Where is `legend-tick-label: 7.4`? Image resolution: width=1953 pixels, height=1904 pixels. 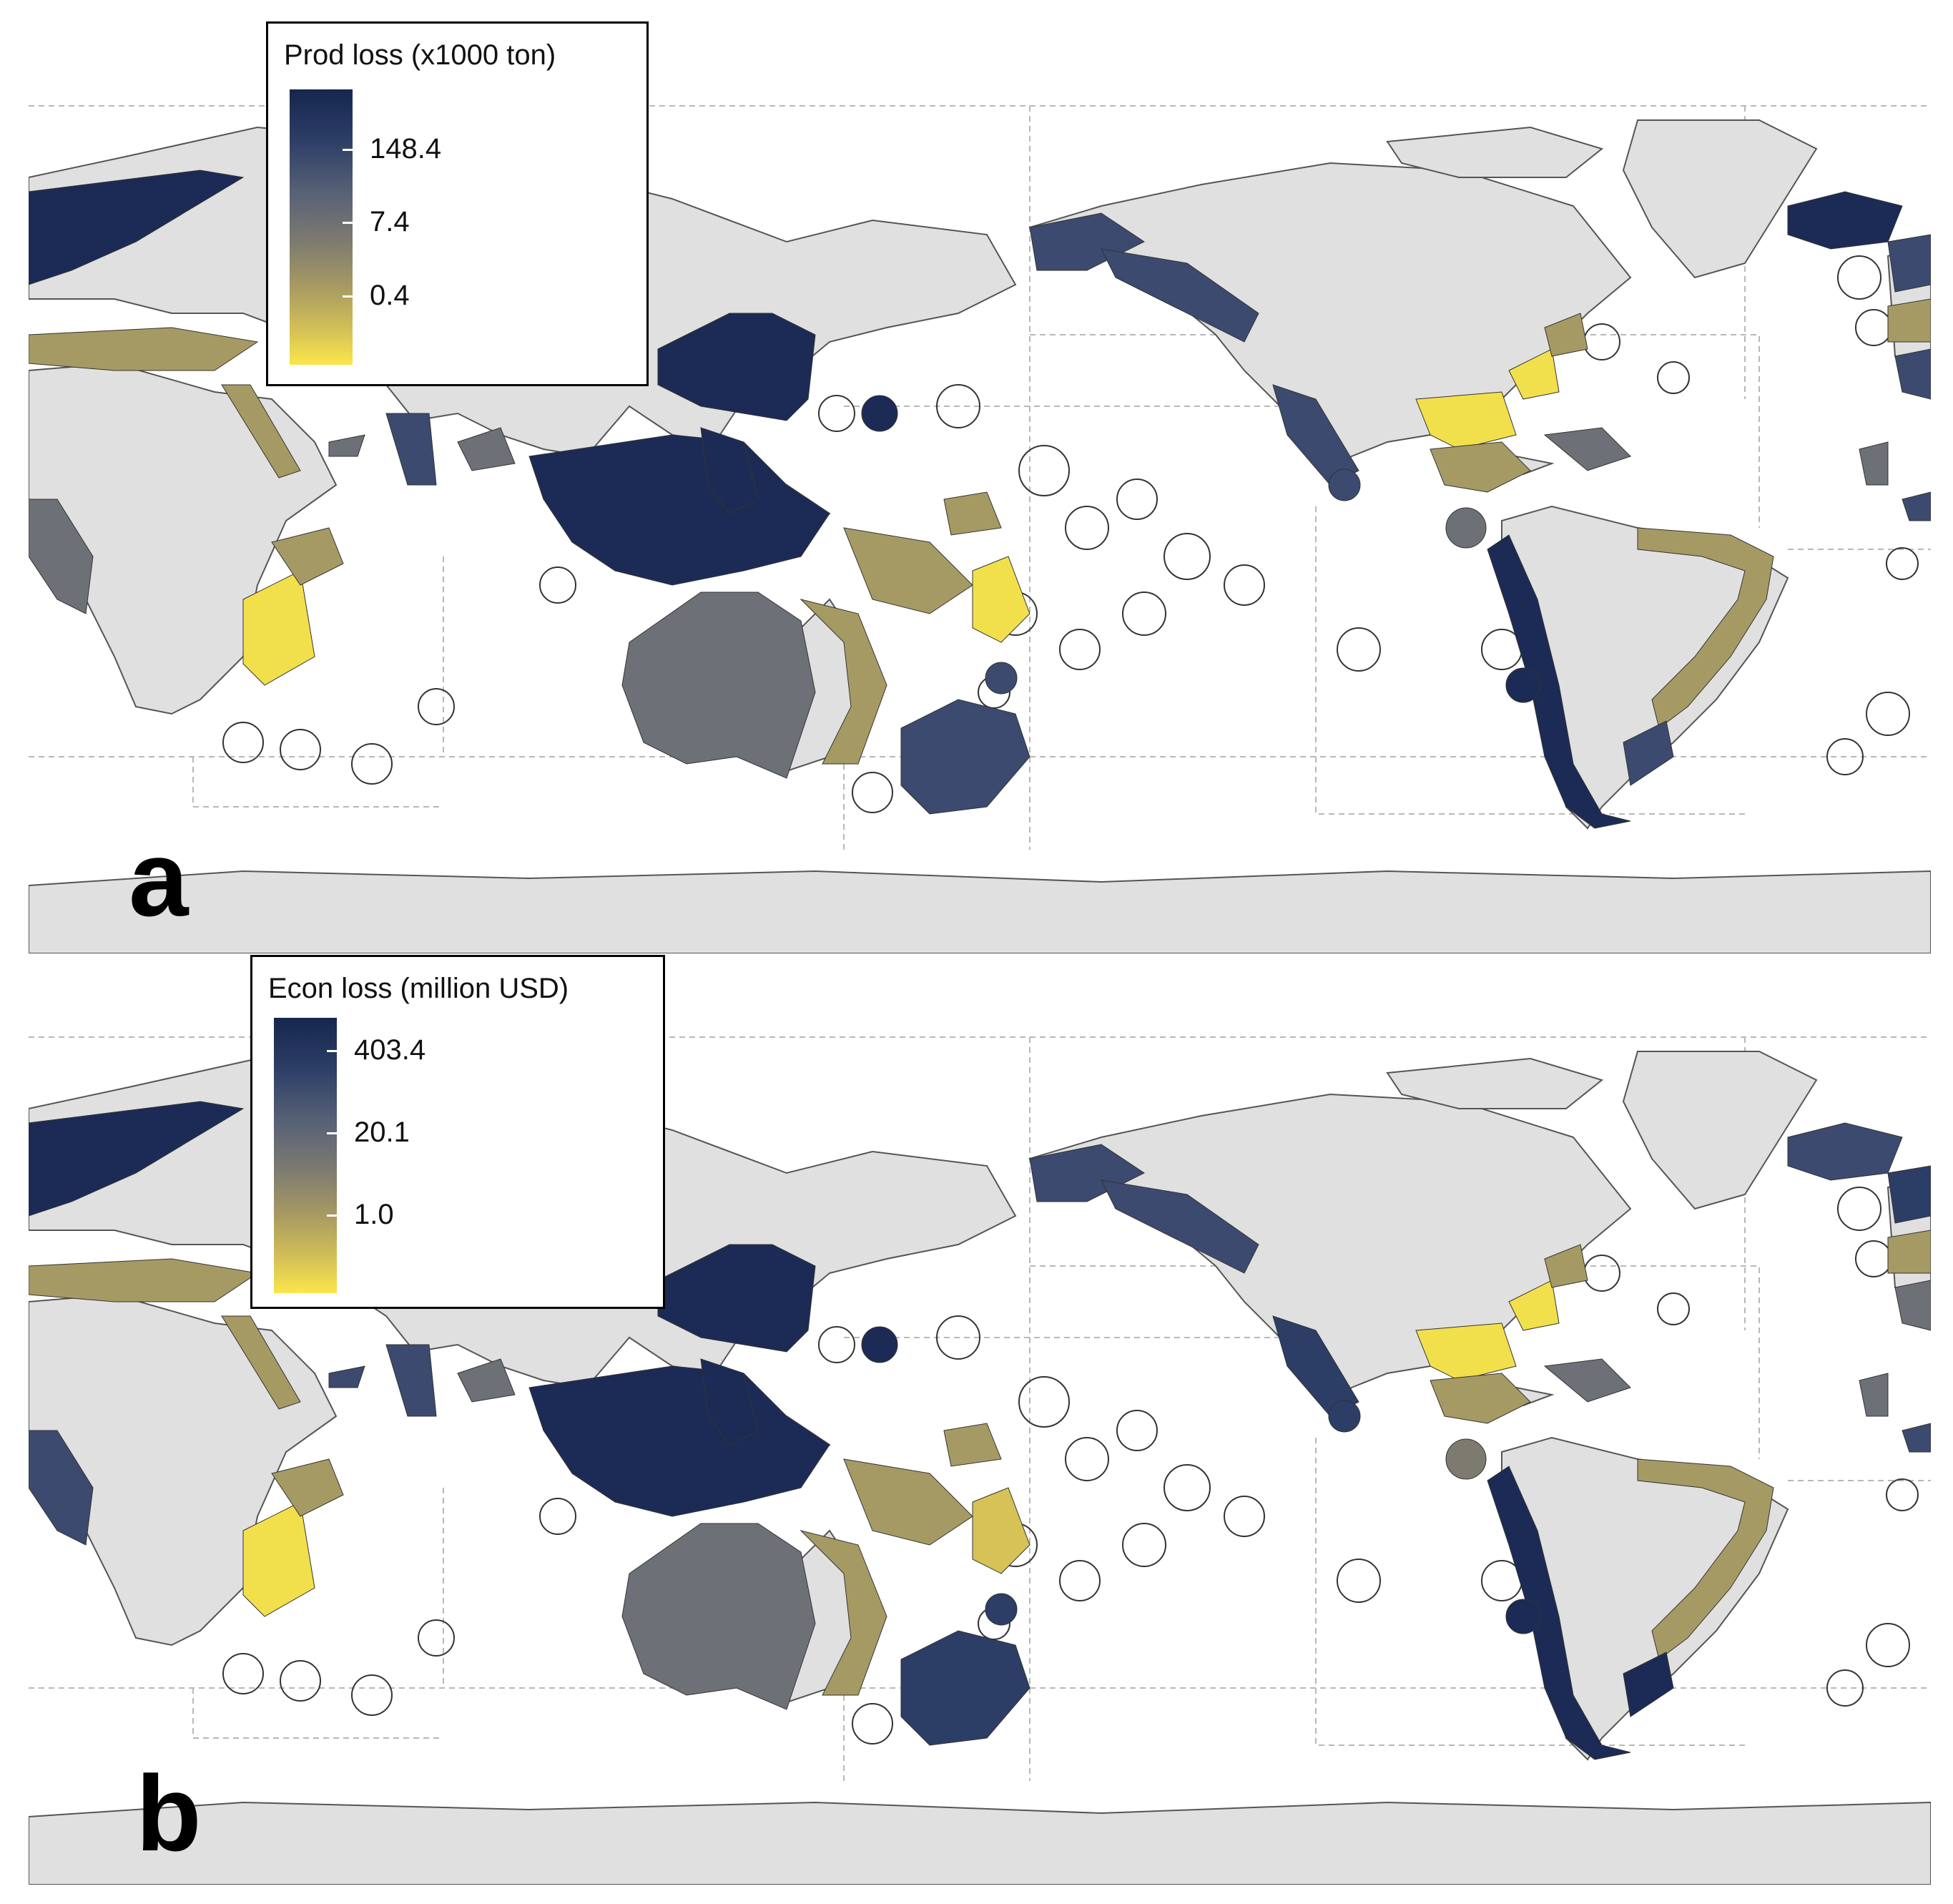
legend-tick-label: 7.4 is located at coordinates (390, 221).